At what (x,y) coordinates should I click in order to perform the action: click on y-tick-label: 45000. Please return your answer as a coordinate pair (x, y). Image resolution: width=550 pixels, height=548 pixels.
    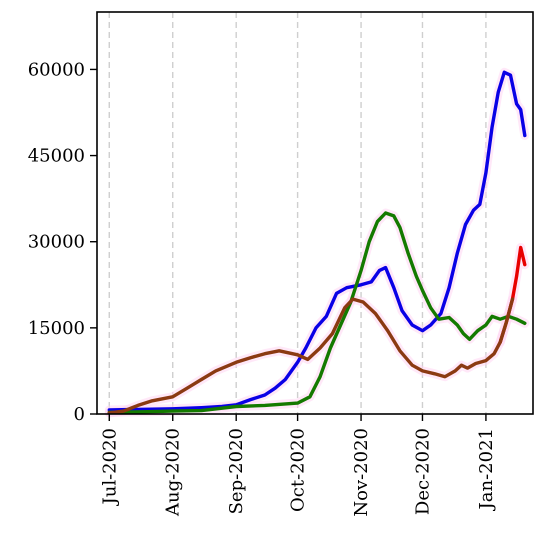
    Looking at the image, I should click on (56, 156).